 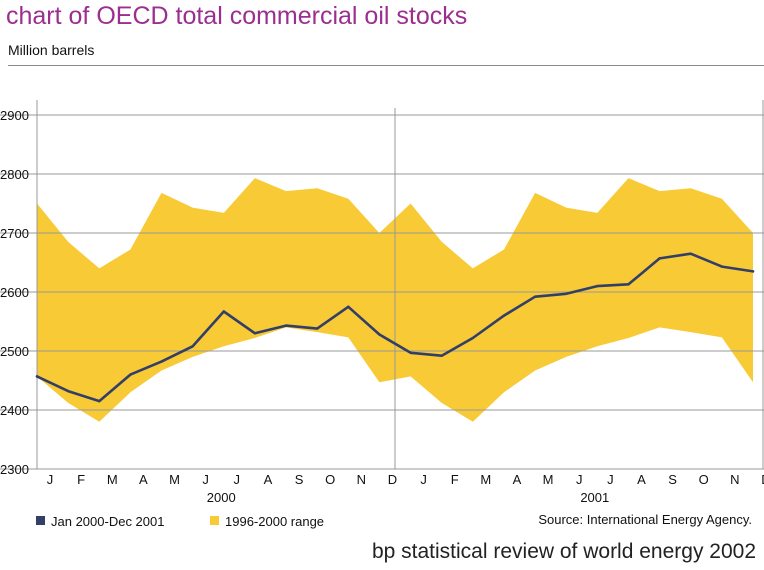 What do you see at coordinates (205, 479) in the screenshot?
I see `x-tick-label-5: J` at bounding box center [205, 479].